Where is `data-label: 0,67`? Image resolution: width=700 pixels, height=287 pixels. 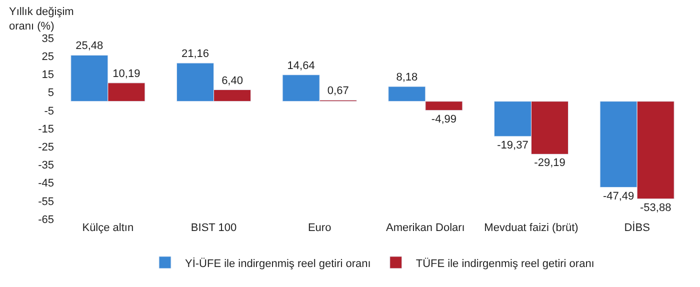
data-label: 0,67 is located at coordinates (338, 91).